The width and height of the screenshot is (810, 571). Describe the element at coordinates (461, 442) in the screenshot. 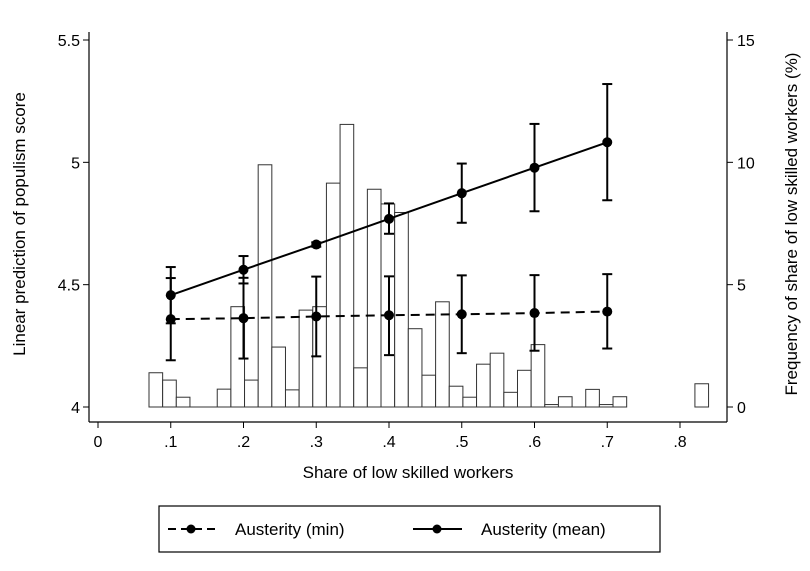

I see `x-tick-label: .5` at that location.